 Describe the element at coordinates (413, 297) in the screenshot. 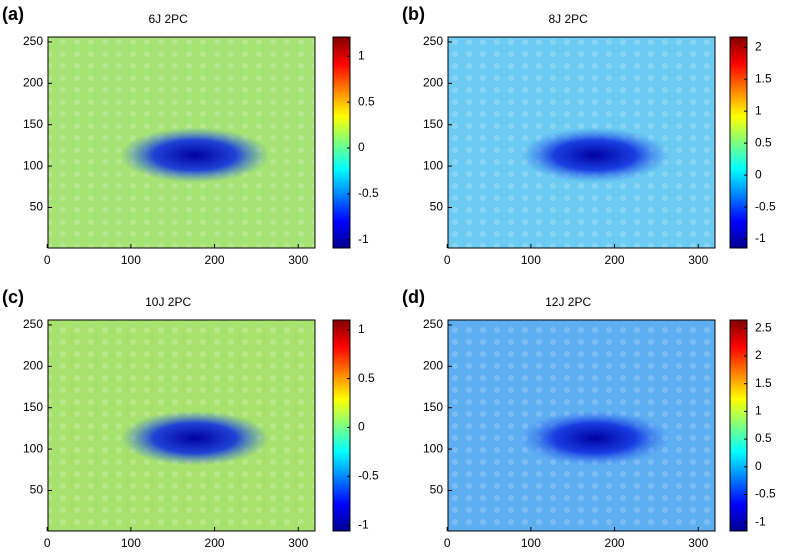

I see `panel-label: (d)` at that location.